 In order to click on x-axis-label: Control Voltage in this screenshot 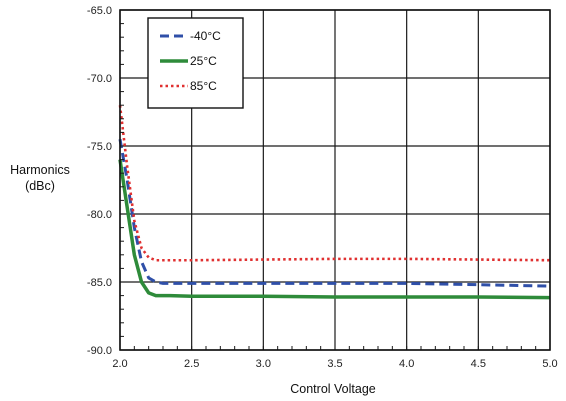, I will do `click(333, 389)`.